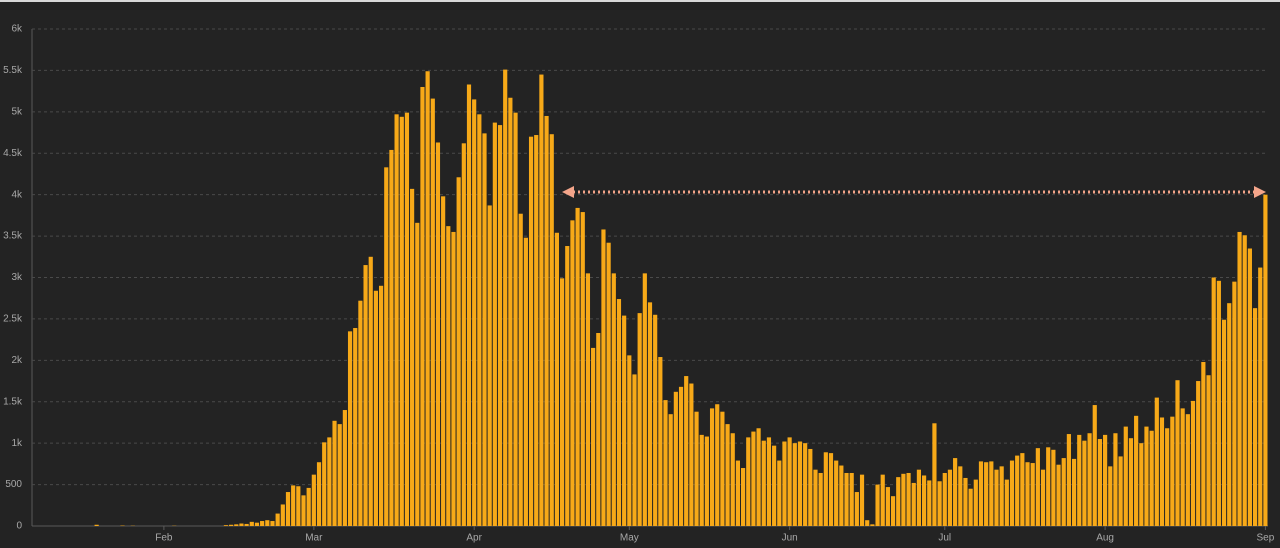 The height and width of the screenshot is (548, 1280). Describe the element at coordinates (13, 401) in the screenshot. I see `y-tick-label: 1.5k` at that location.